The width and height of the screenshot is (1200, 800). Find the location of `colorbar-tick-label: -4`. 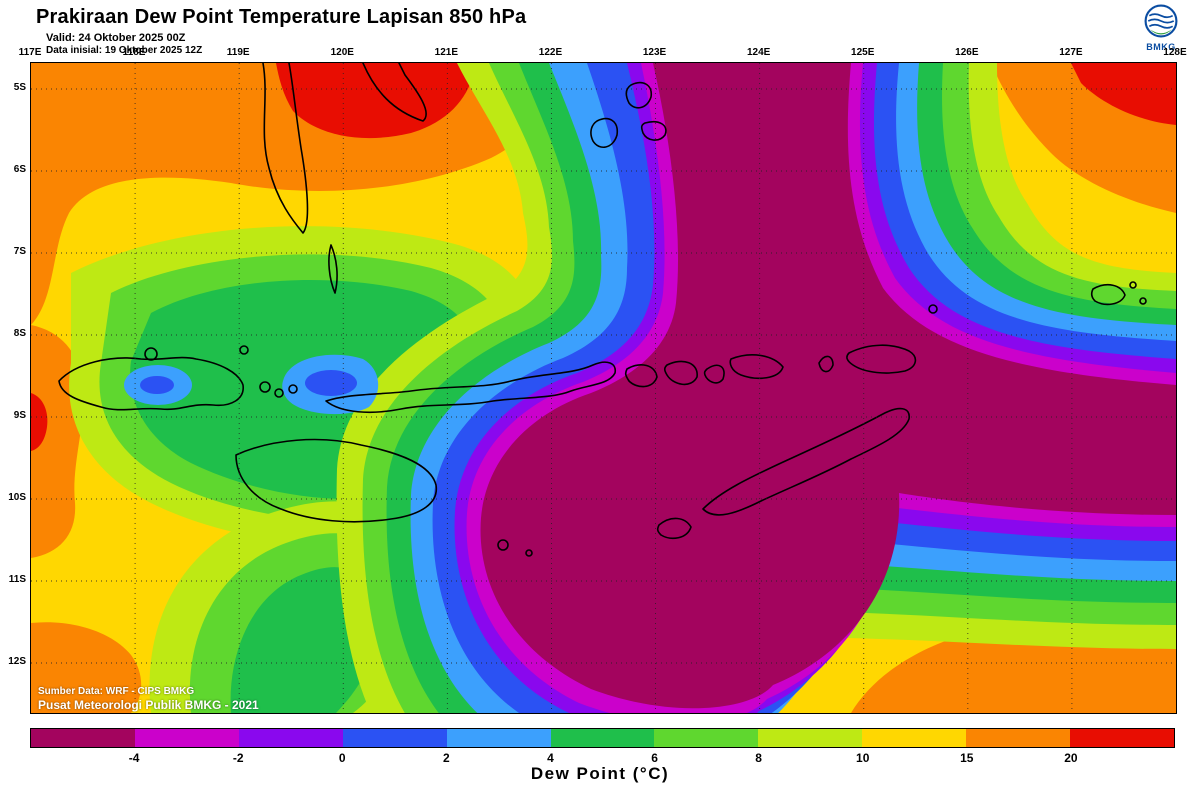

colorbar-tick-label: -4 is located at coordinates (134, 758).